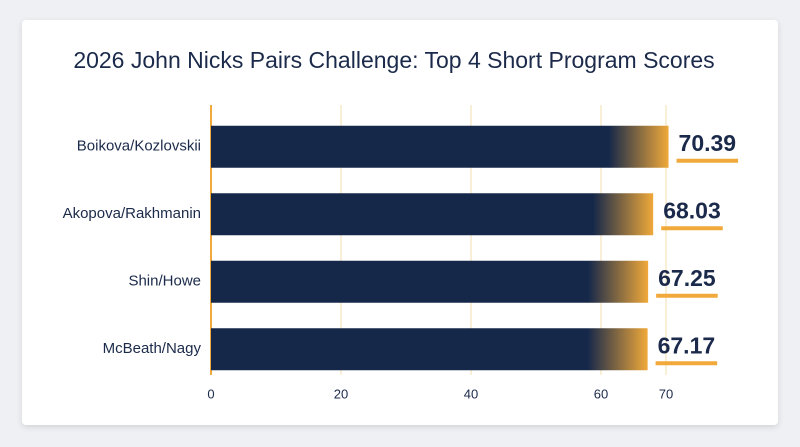 This screenshot has width=800, height=447. What do you see at coordinates (132, 213) in the screenshot?
I see `y-tick-label: Akopova/Rakhmanin` at bounding box center [132, 213].